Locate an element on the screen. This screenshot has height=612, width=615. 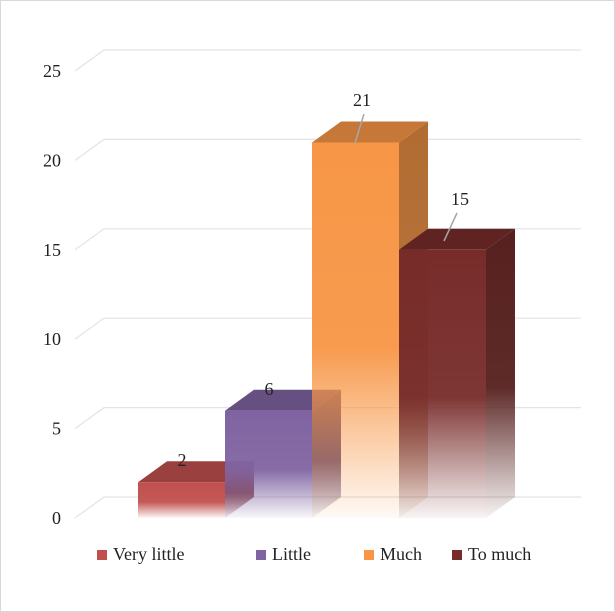
y-axis-ticks: 0 5 10 15 20 25 is located at coordinates (52, 294).